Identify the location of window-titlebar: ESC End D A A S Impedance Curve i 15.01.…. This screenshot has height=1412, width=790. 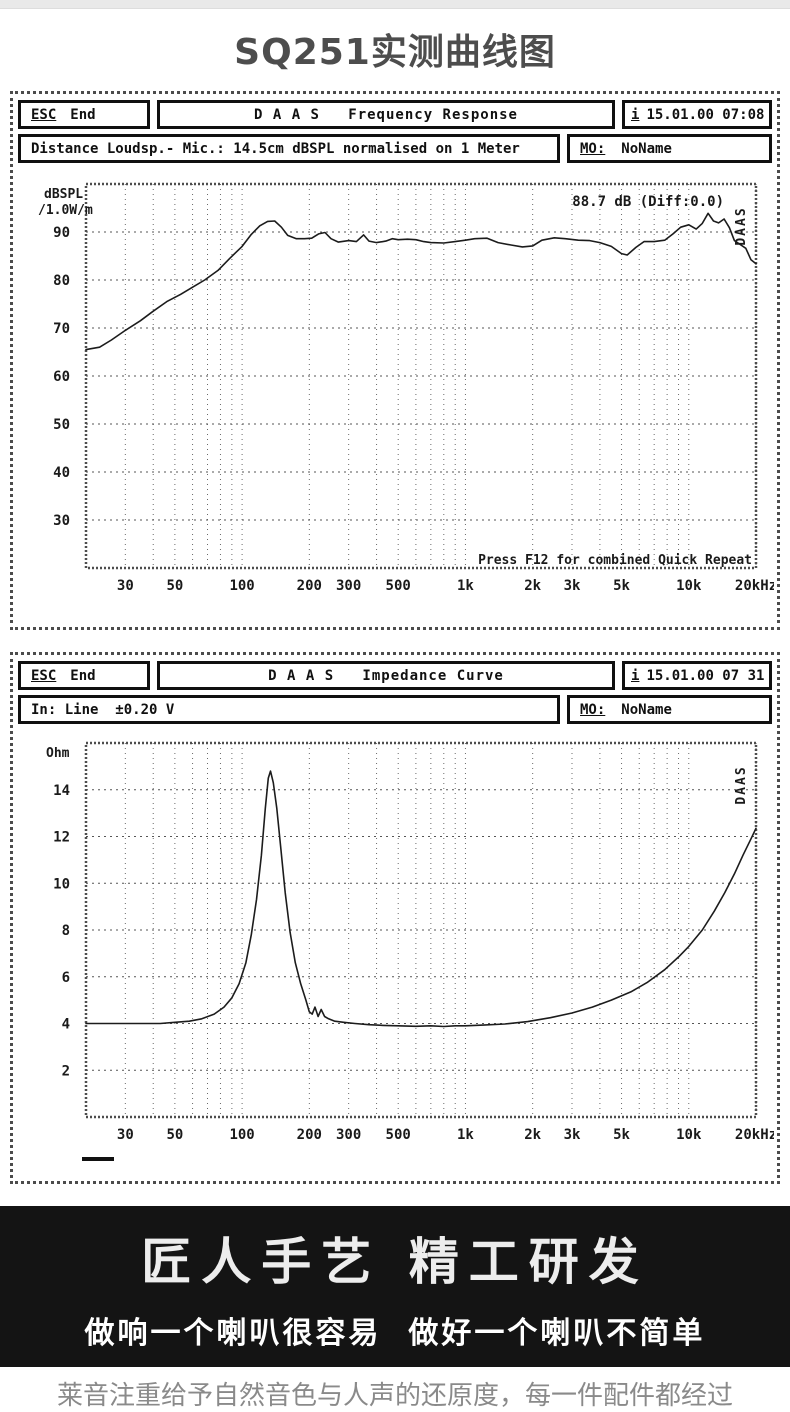
(395, 675).